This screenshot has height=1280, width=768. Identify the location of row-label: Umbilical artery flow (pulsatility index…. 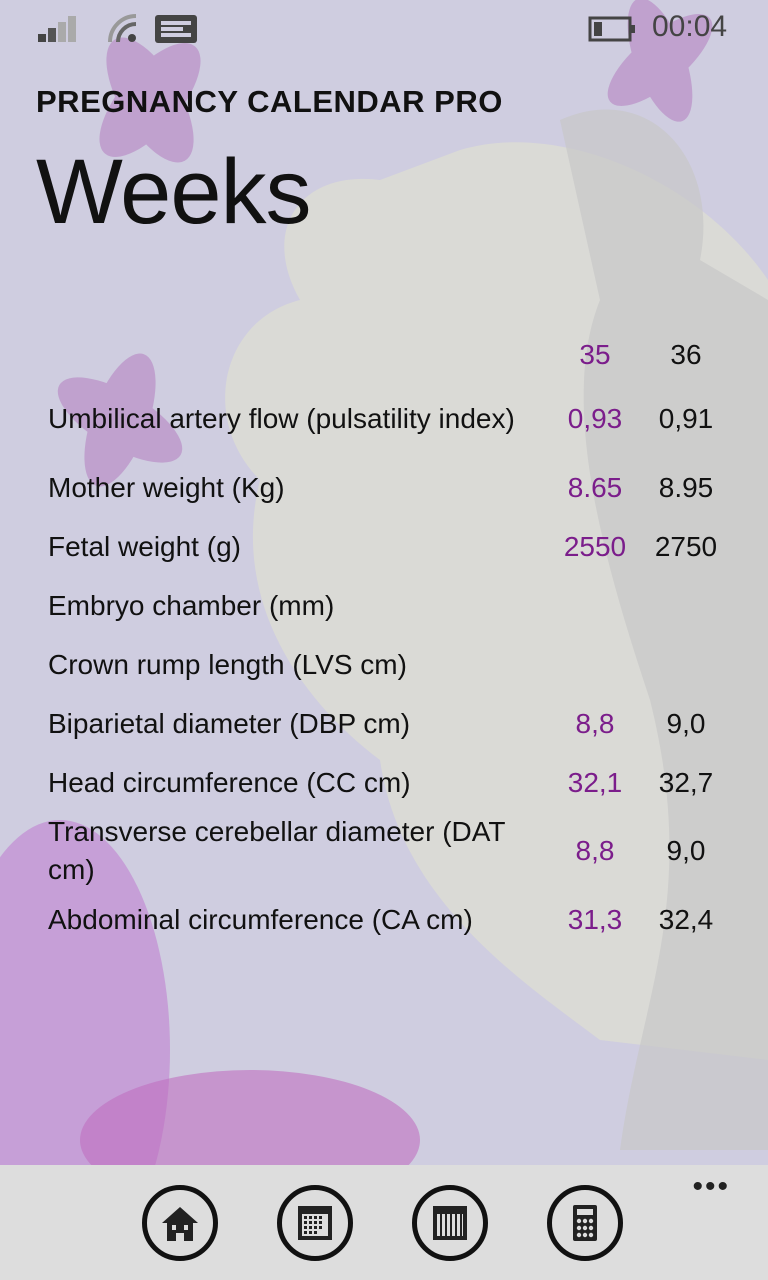
(281, 418).